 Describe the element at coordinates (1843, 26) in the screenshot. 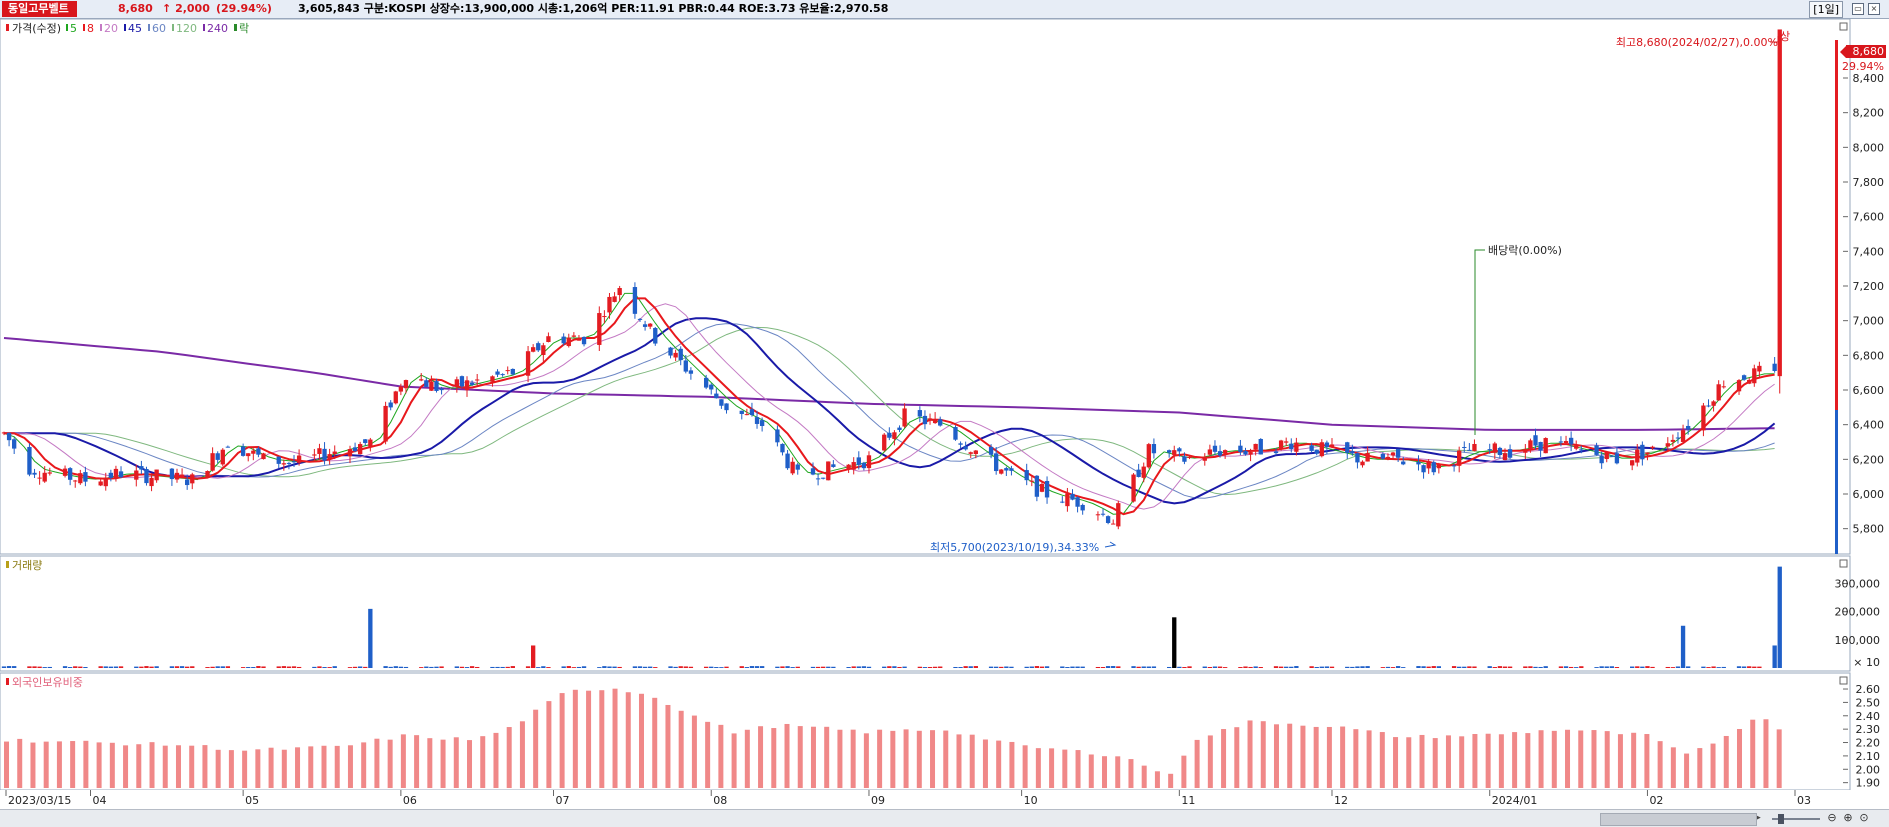

I see `price-panel-minimize-icon` at that location.